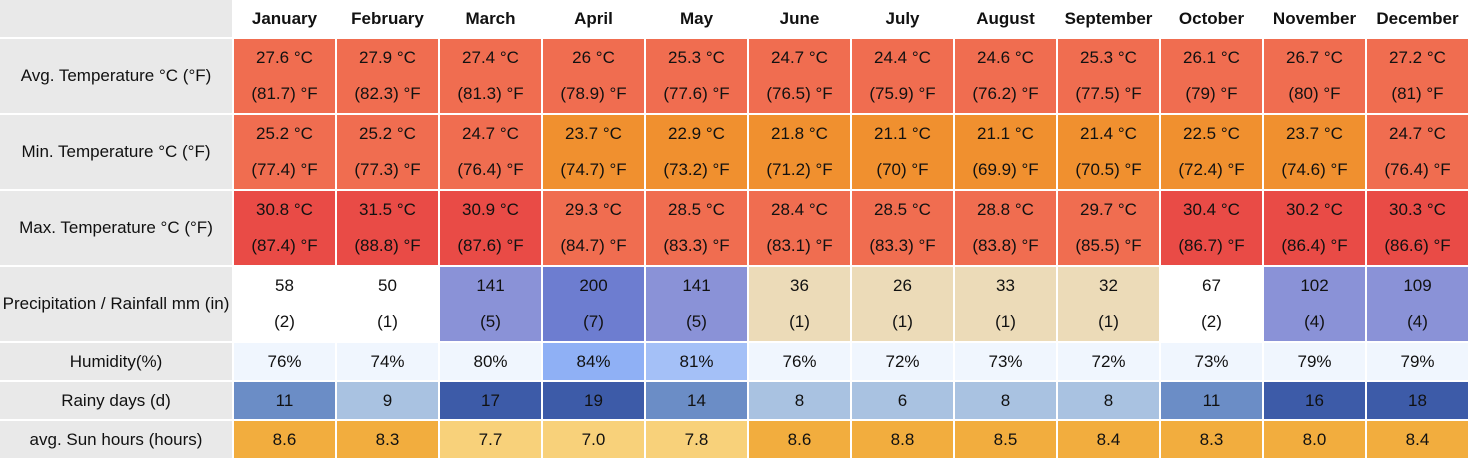 The height and width of the screenshot is (476, 1468). What do you see at coordinates (1314, 400) in the screenshot?
I see `rainy-days-cell: 16` at bounding box center [1314, 400].